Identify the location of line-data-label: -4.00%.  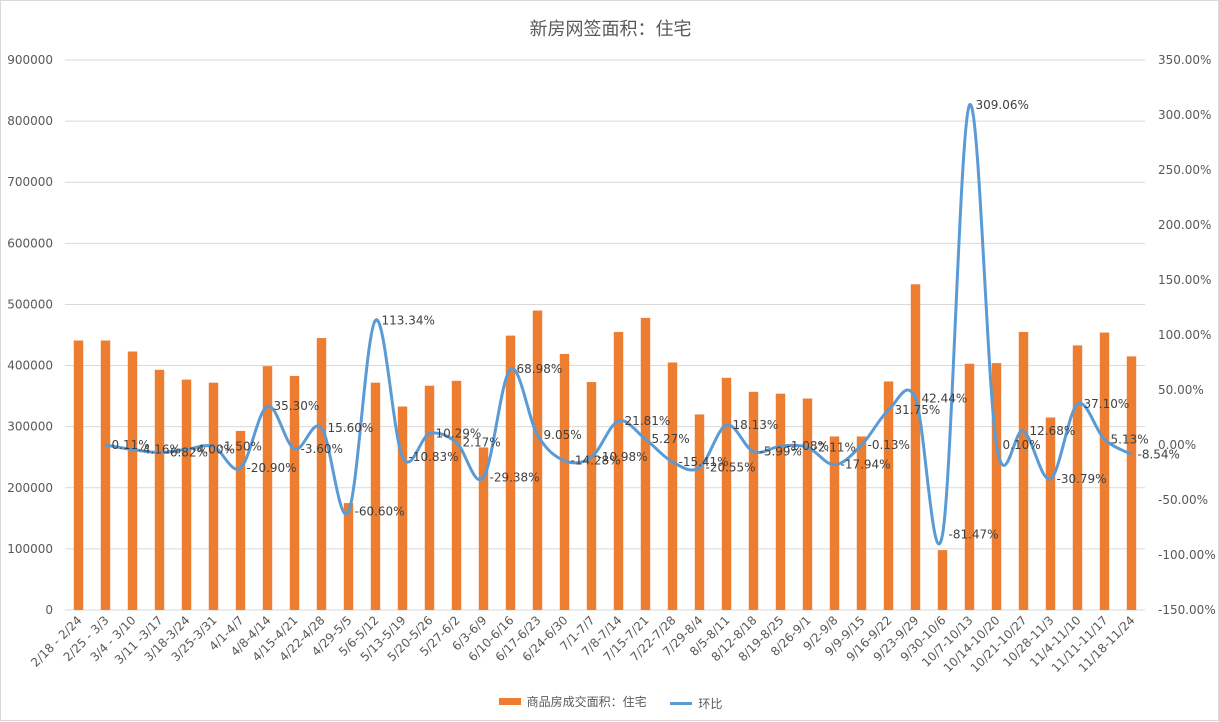
(214, 449).